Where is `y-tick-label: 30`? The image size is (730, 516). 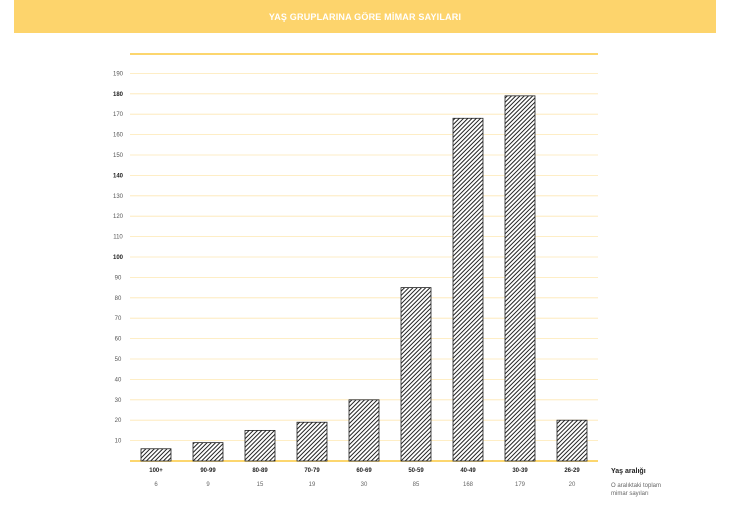
y-tick-label: 30 is located at coordinates (118, 401).